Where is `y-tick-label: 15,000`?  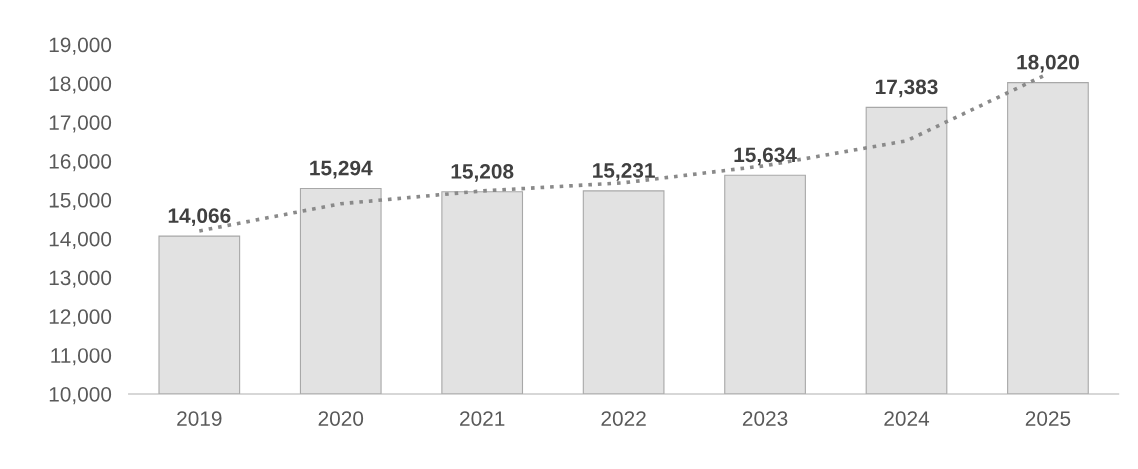 y-tick-label: 15,000 is located at coordinates (80, 201).